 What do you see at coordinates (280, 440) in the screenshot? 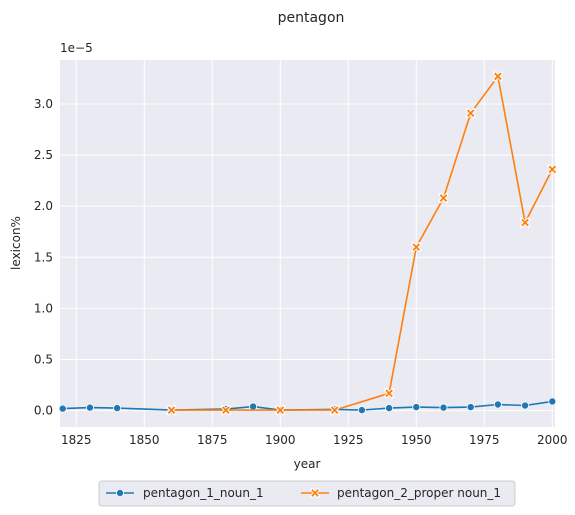
I see `x-tick-label: 1900` at bounding box center [280, 440].